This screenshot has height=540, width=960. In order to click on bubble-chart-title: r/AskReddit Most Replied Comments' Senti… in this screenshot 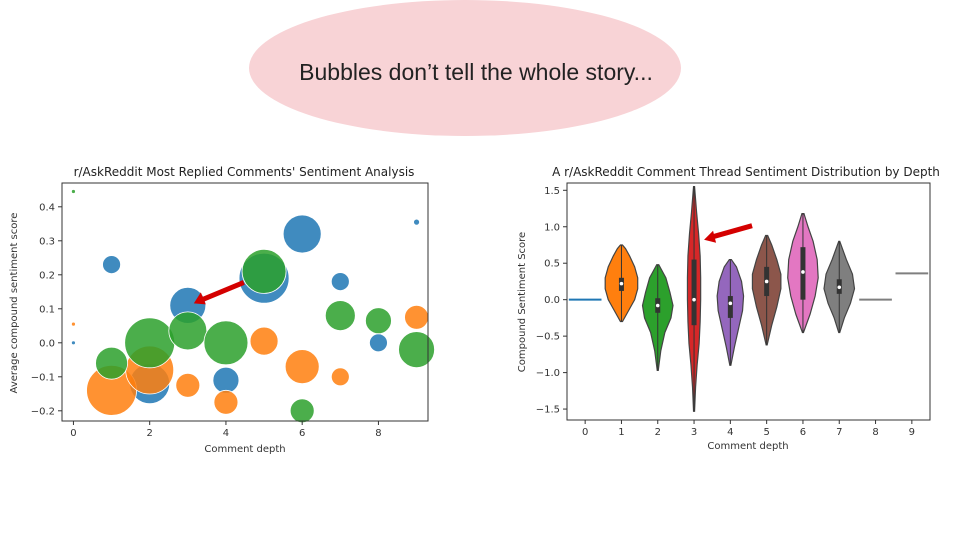, I will do `click(244, 172)`.